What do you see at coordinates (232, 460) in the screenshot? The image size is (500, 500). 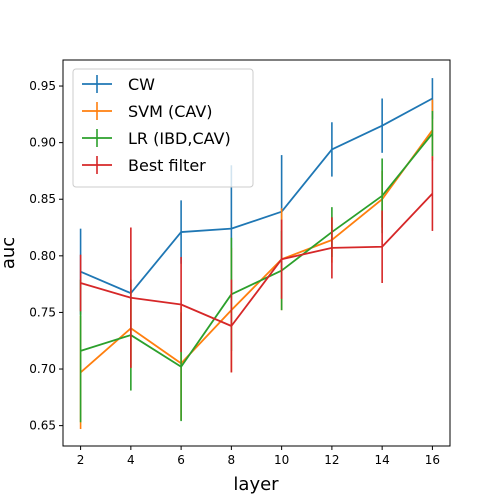 I see `x-tick-label: 8` at bounding box center [232, 460].